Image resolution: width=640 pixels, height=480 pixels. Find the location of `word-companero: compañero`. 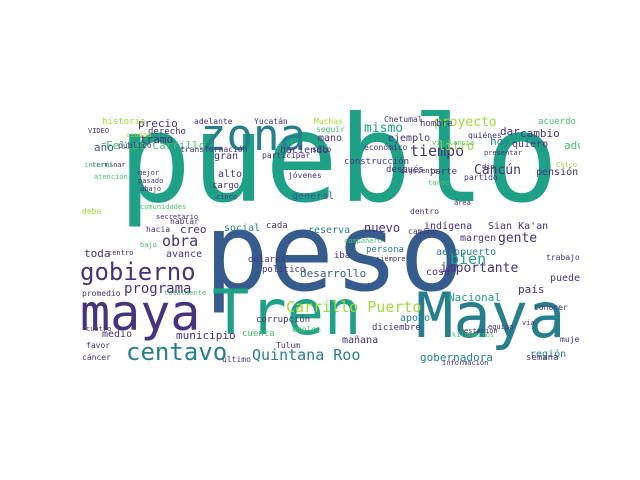

word-companero: compañero is located at coordinates (363, 241).